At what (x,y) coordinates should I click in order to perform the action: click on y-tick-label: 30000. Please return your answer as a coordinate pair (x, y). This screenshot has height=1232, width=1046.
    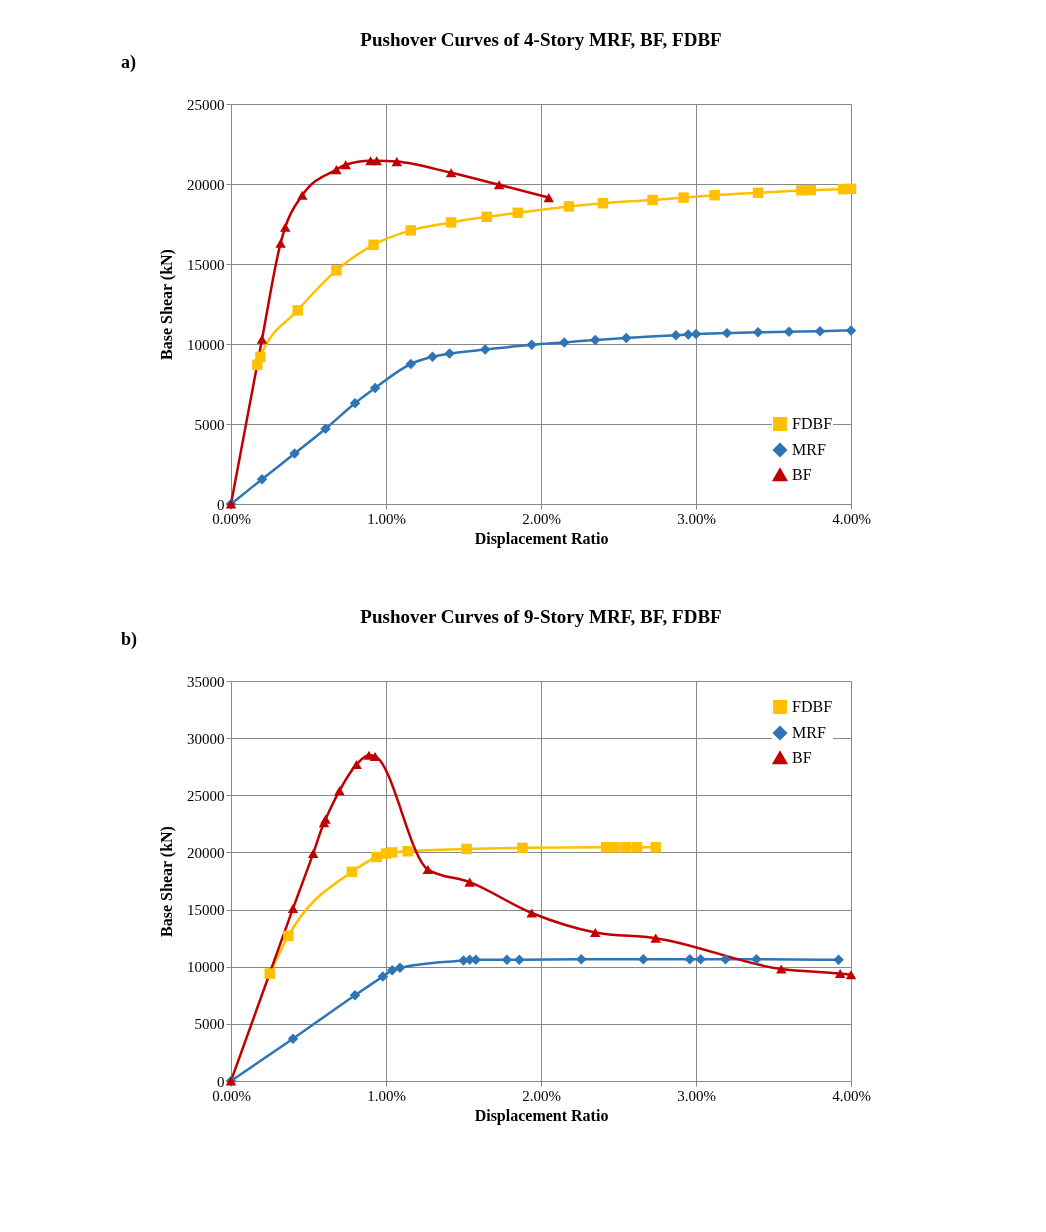
    Looking at the image, I should click on (206, 738).